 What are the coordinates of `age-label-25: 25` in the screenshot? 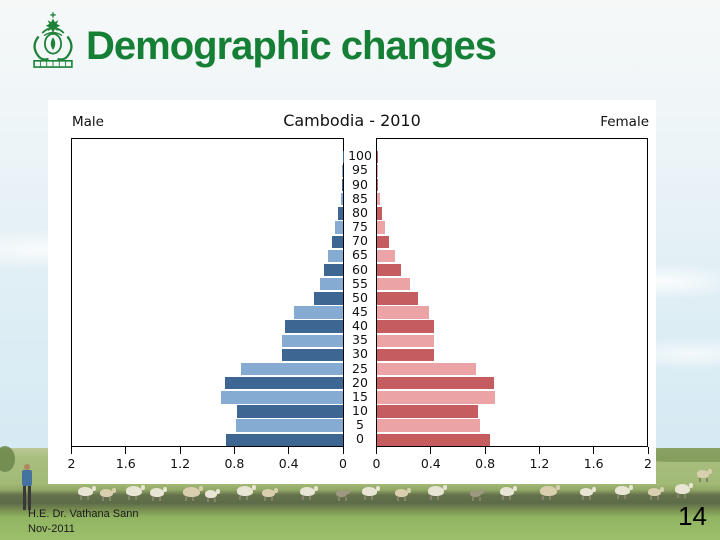 It's located at (360, 368).